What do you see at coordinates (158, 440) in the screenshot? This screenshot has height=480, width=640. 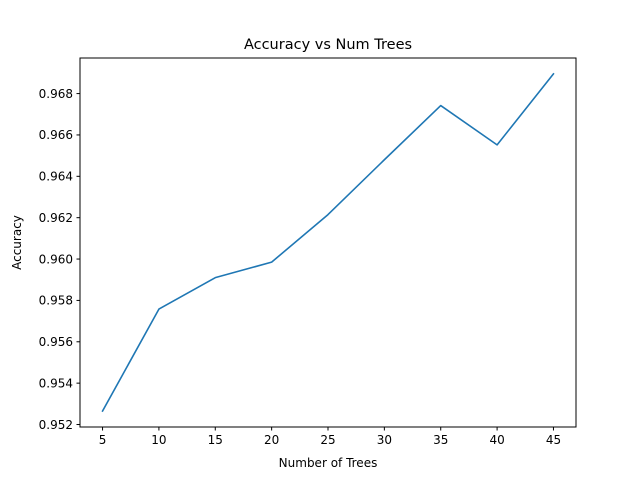 I see `x-tick-label: 10` at bounding box center [158, 440].